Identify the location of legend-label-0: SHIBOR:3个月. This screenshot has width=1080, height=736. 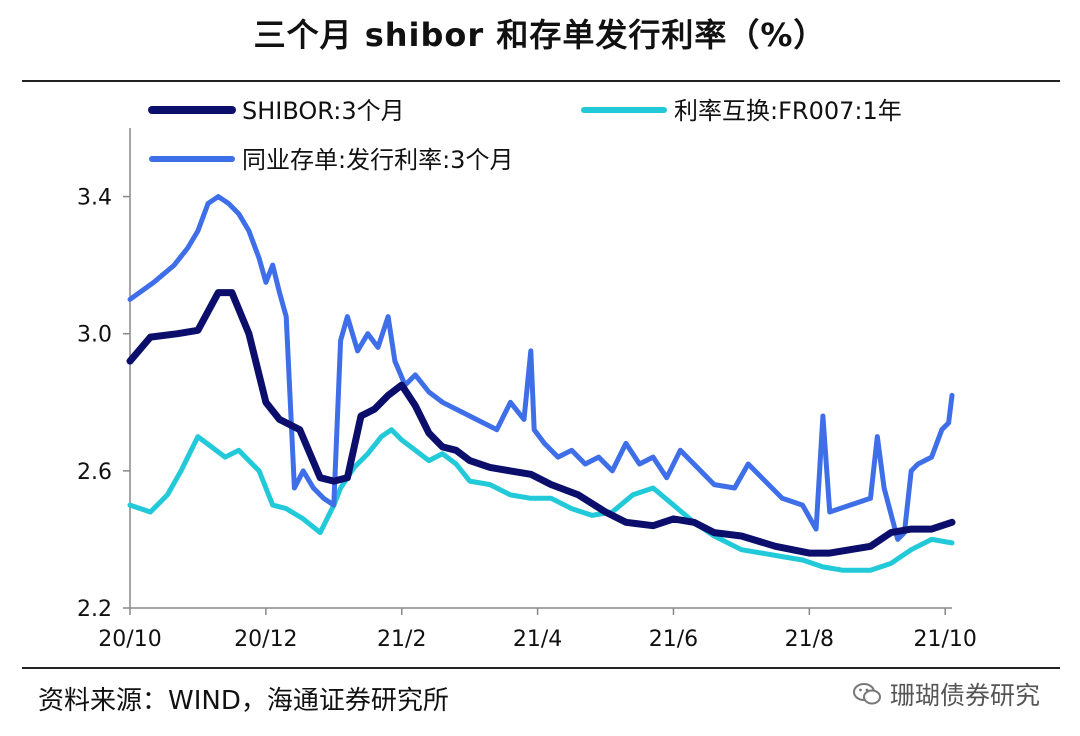
(323, 111).